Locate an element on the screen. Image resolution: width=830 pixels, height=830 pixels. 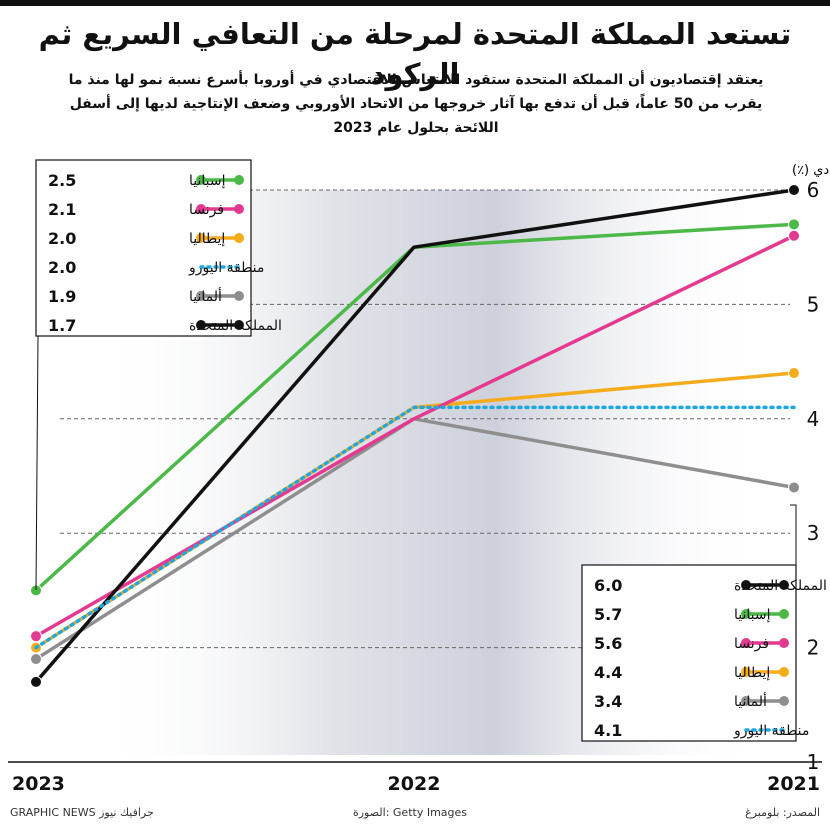
legend-2023-dot-italy-a is located at coordinates (201, 238).